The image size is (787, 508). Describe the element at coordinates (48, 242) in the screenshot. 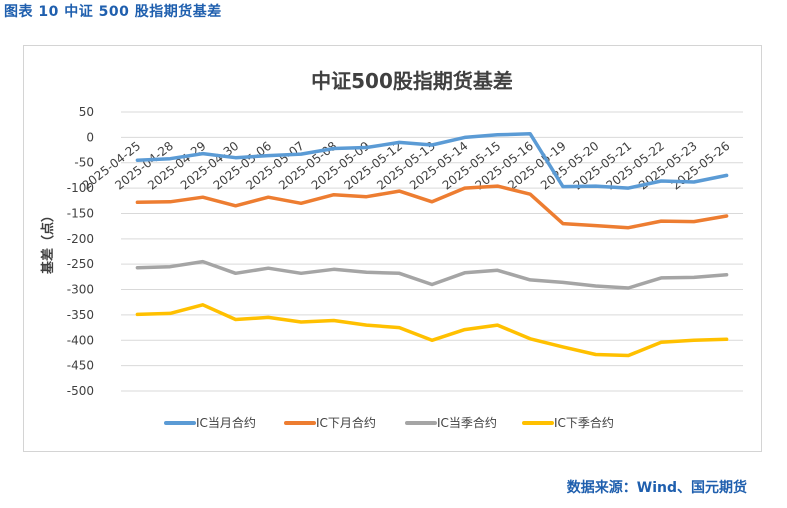

I see `y-axis-label: 基差（点）` at that location.